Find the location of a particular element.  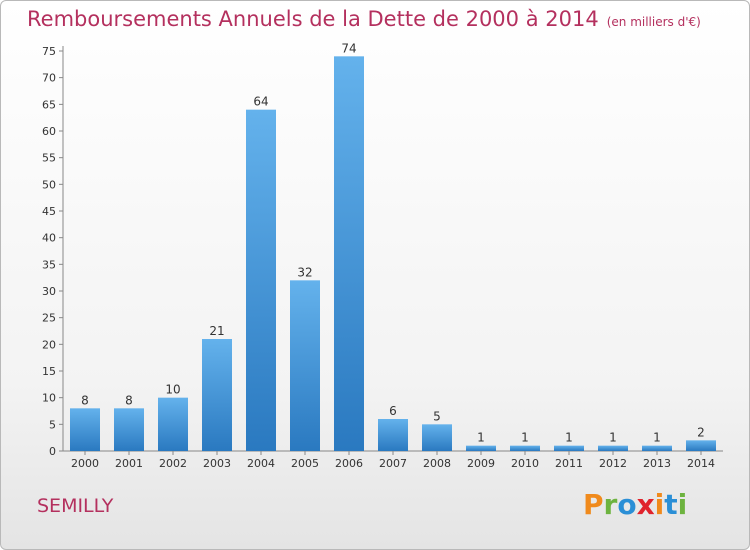

bar-value-label: 5 is located at coordinates (437, 416).